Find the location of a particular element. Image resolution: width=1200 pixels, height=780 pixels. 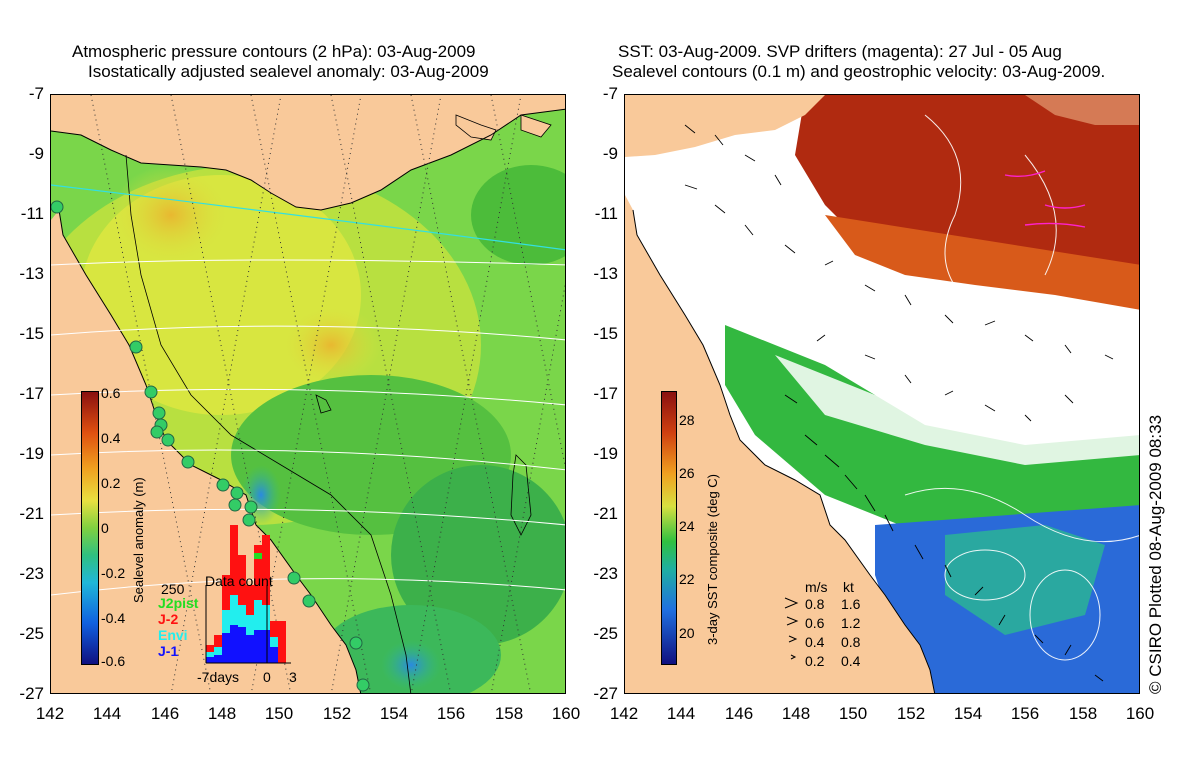

velocity-legend-header-kt: kt is located at coordinates (848, 587).